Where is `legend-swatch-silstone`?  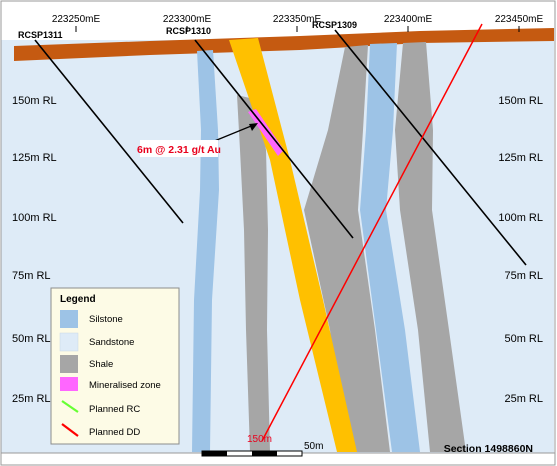
legend-swatch-silstone is located at coordinates (69, 319).